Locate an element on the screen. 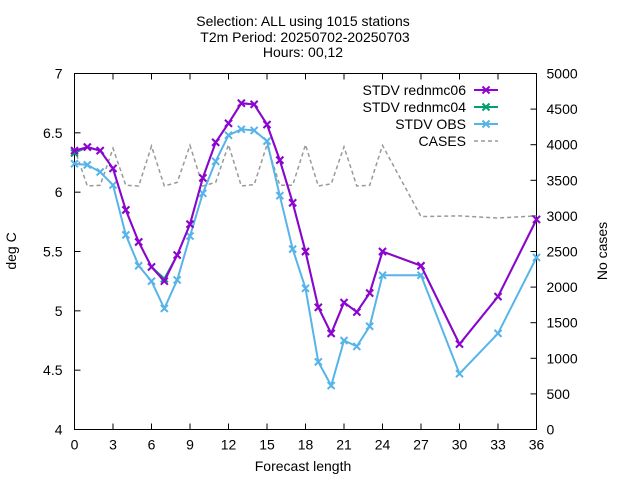 The width and height of the screenshot is (640, 480). x-tick-label: 27 is located at coordinates (421, 445).